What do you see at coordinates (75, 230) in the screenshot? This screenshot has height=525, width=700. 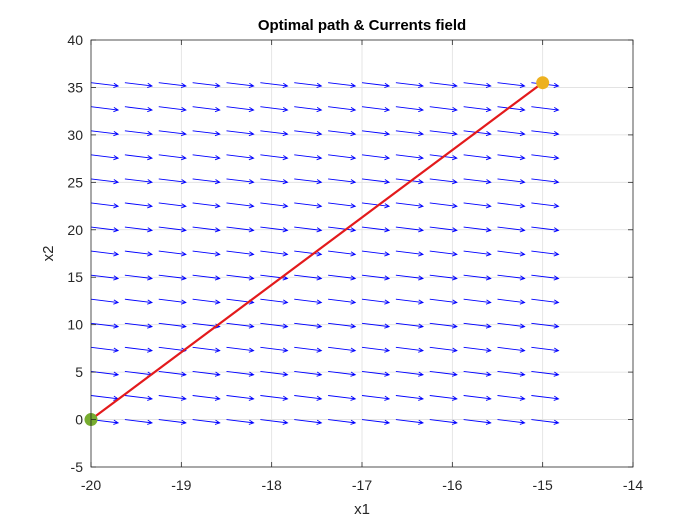 I see `y-tick-label: 20` at bounding box center [75, 230].